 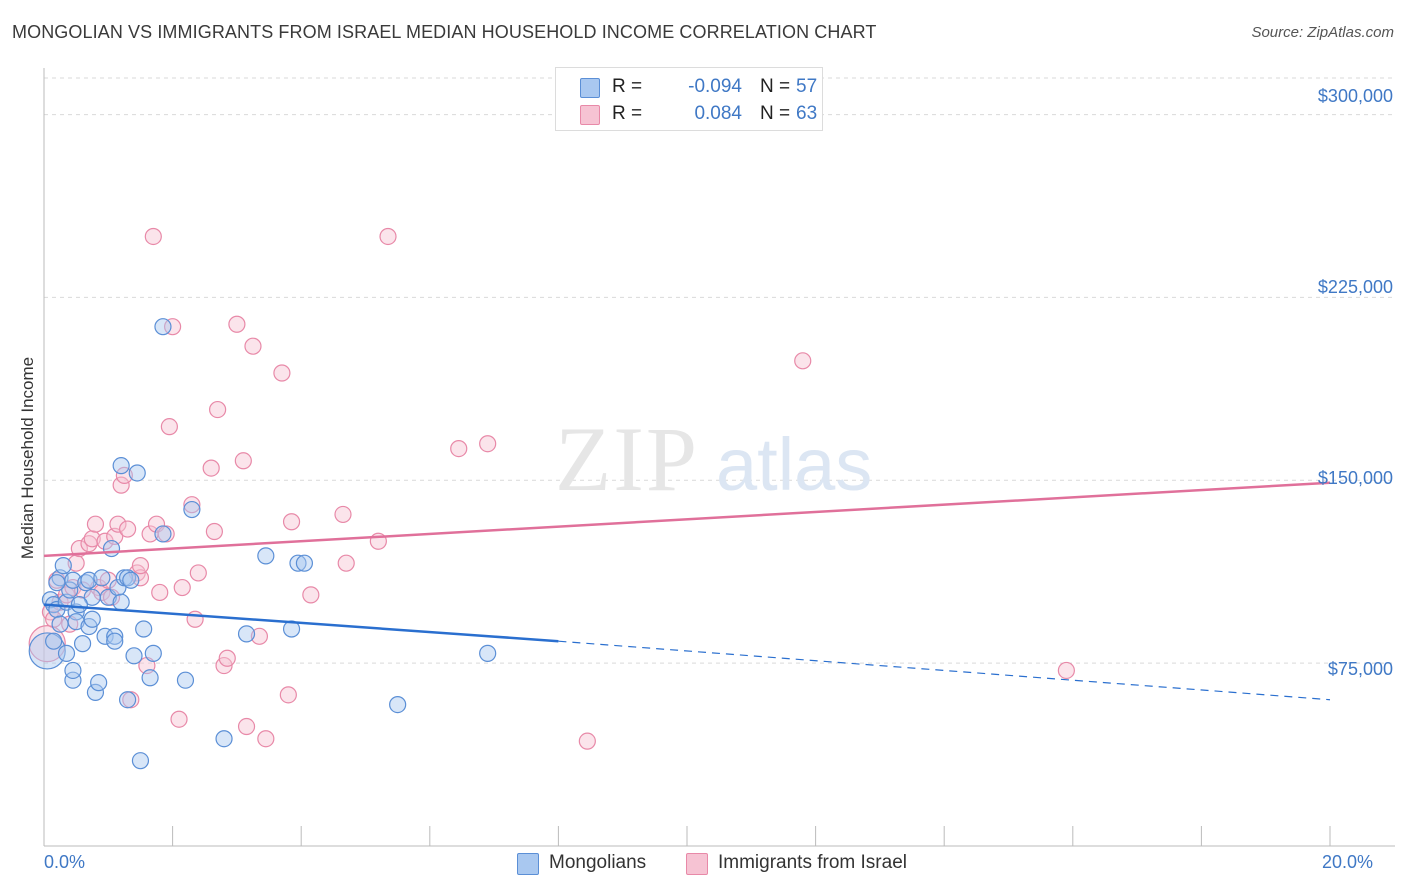 What do you see at coordinates (1355, 478) in the screenshot?
I see `y-tick-label-150000: $150,000` at bounding box center [1355, 478].